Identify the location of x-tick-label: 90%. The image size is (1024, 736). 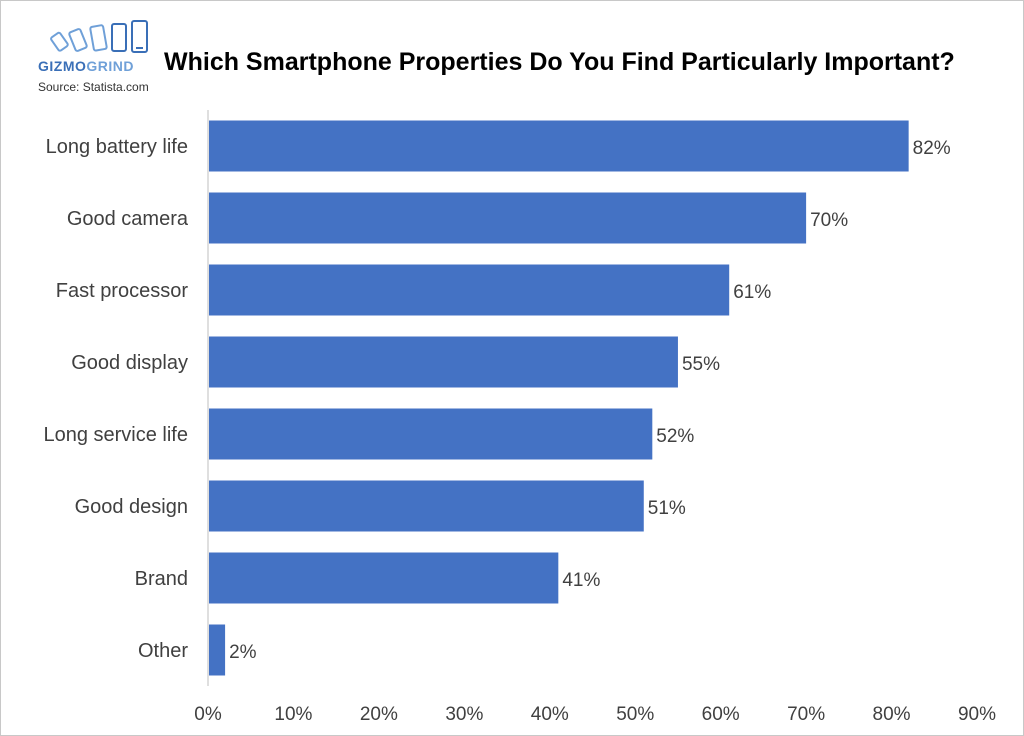
(977, 714).